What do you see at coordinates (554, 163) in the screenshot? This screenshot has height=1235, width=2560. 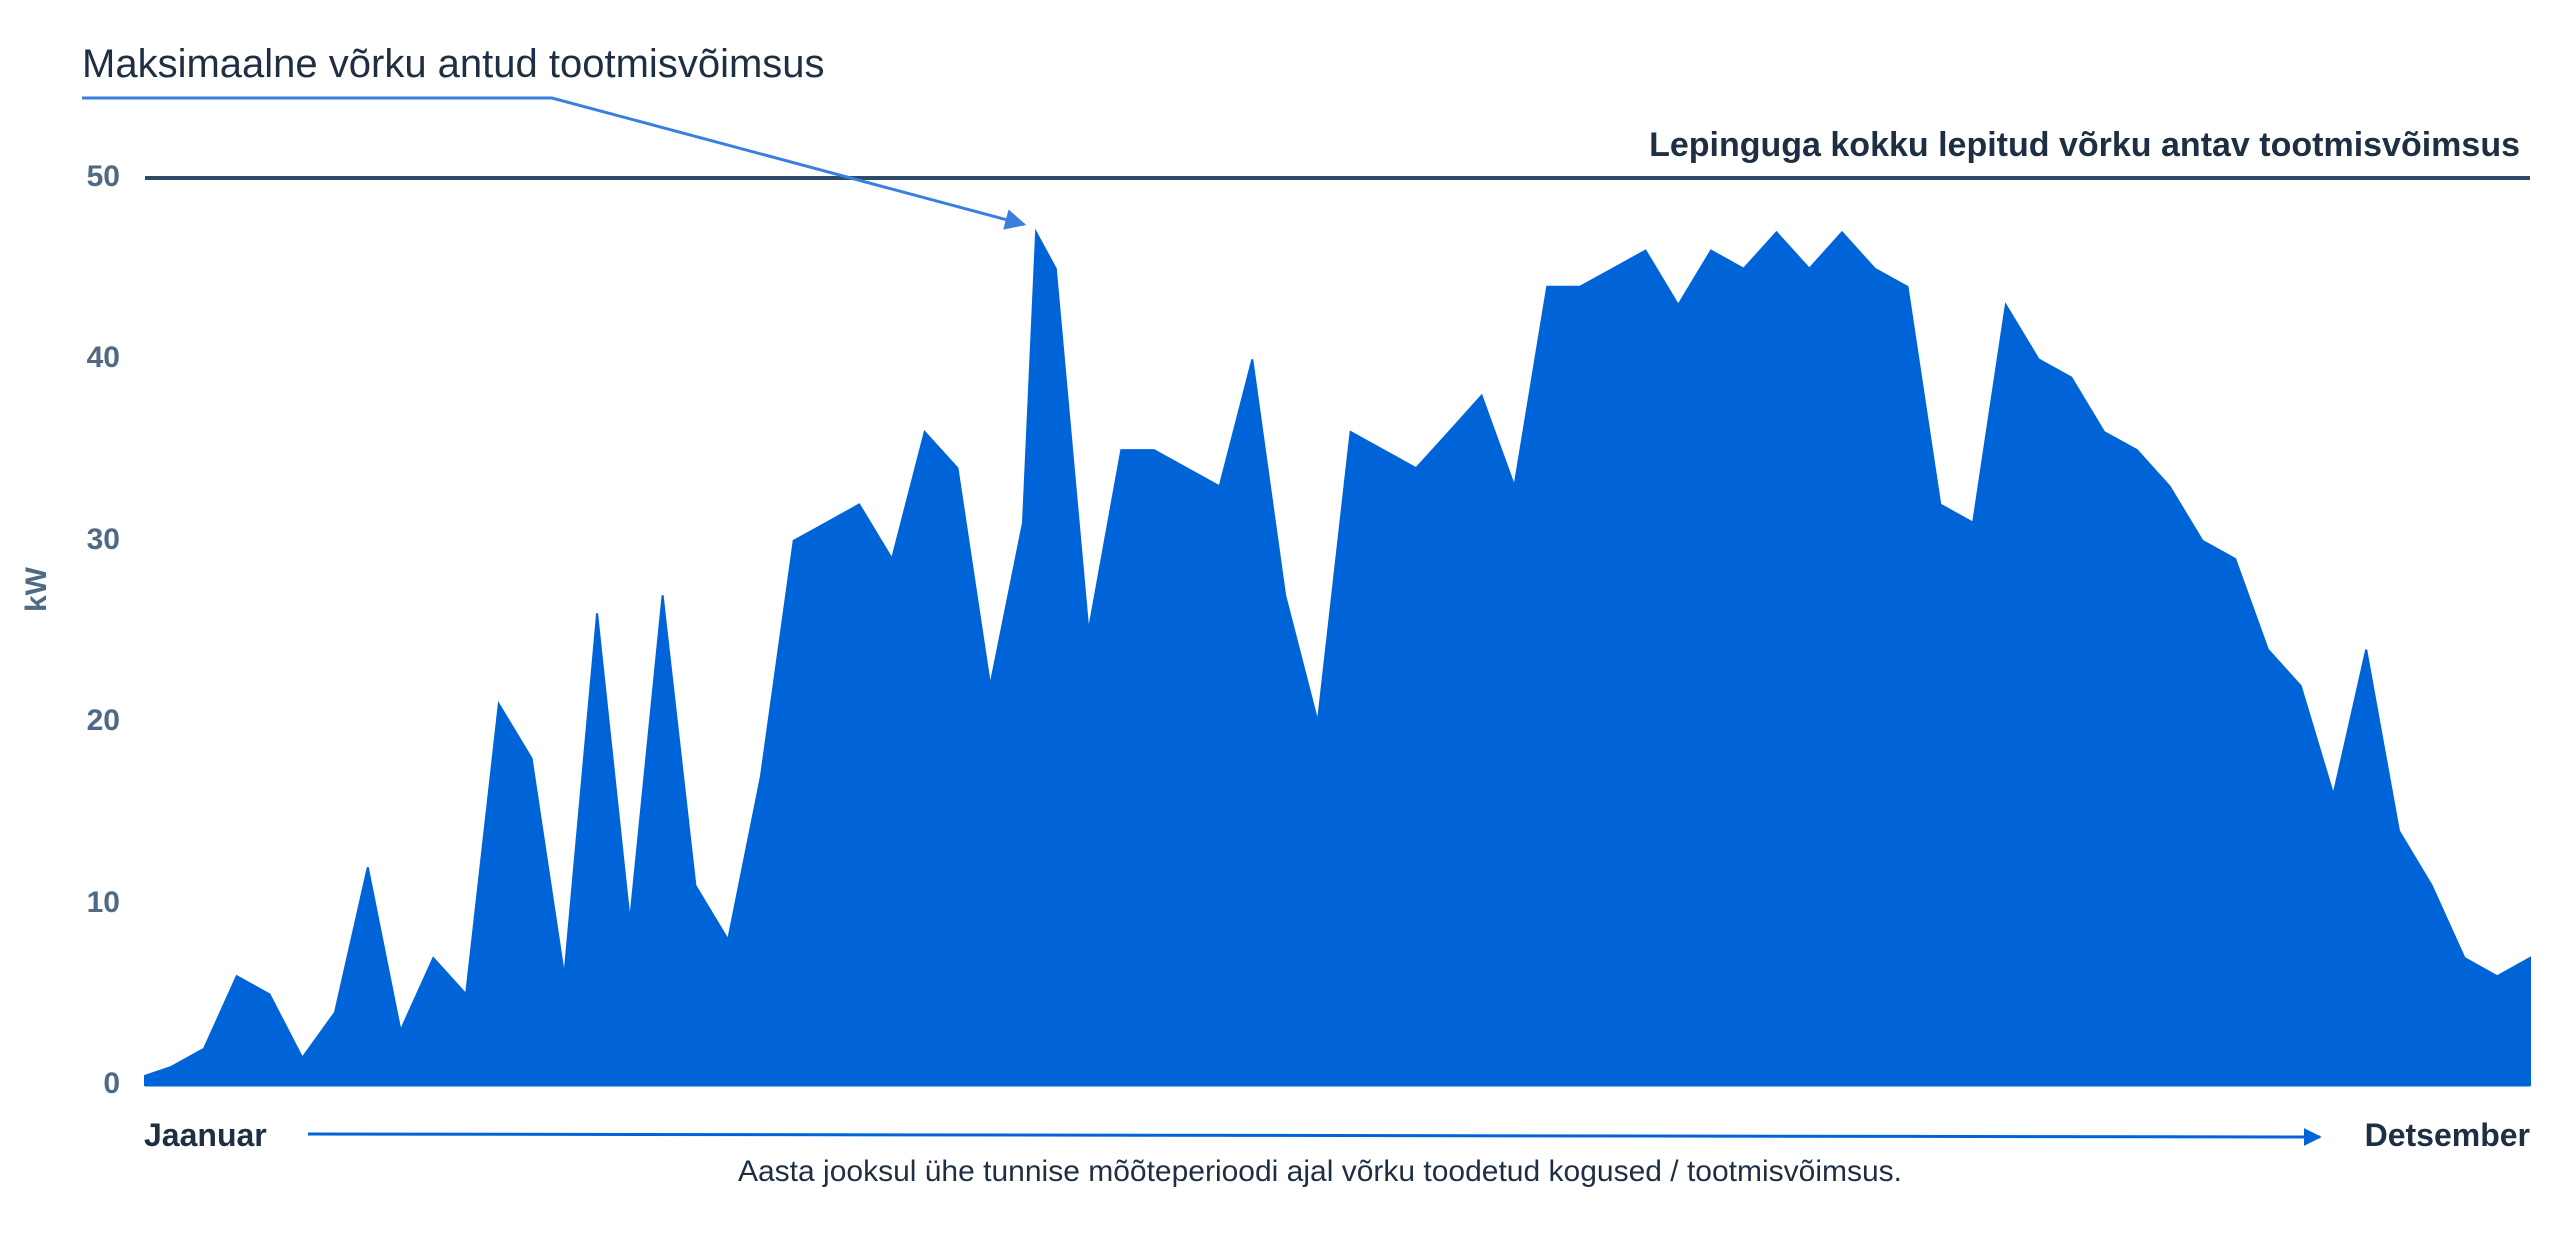 I see `max-annotation-arrow` at bounding box center [554, 163].